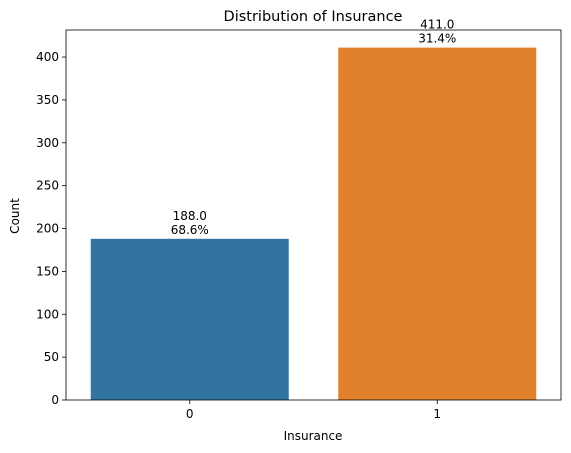  Describe the element at coordinates (47, 100) in the screenshot. I see `y-tick-label: 350` at that location.